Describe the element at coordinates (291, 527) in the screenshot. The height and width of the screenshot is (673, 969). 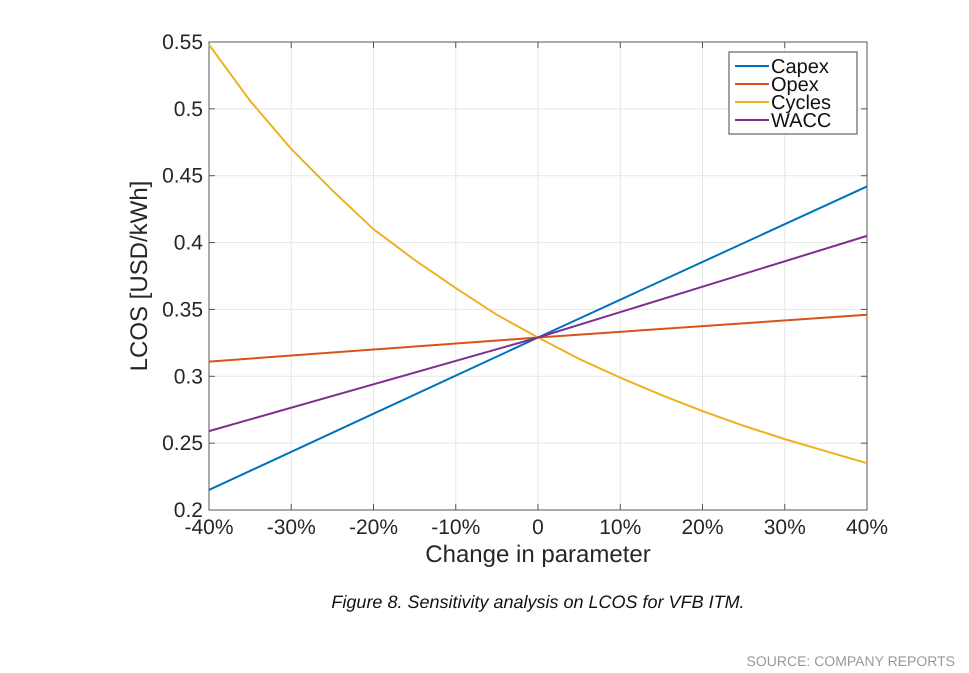
I see `x-tick-label: -30%` at that location.